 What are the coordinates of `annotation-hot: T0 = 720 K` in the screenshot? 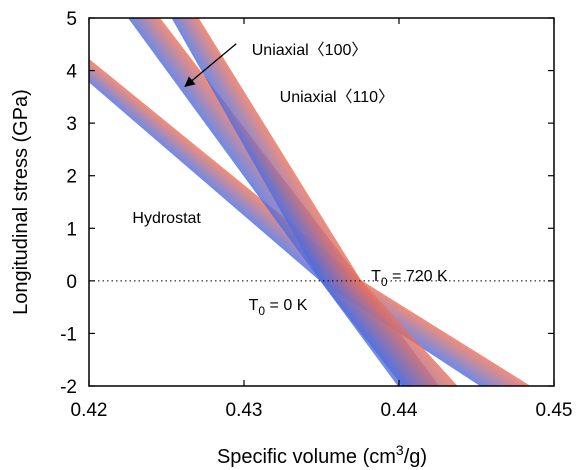 It's located at (409, 278).